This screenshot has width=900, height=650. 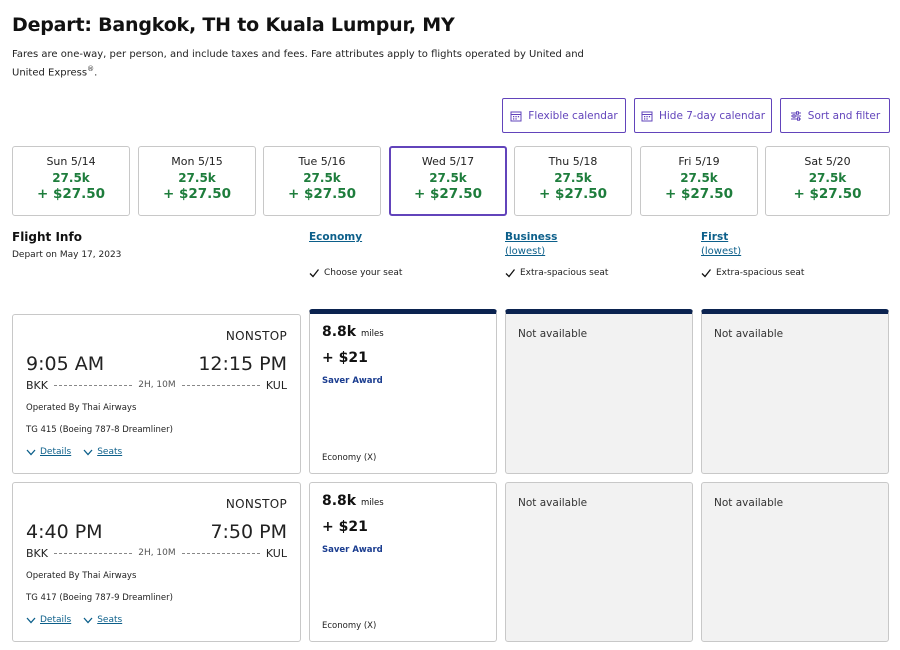 I want to click on business-fare-tg417: Not available, so click(x=599, y=562).